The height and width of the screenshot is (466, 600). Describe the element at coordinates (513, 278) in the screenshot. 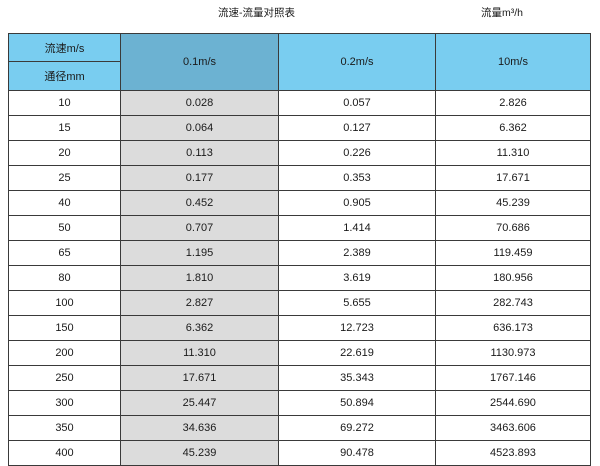

I see `cell-flow-at-10: 180.956` at that location.